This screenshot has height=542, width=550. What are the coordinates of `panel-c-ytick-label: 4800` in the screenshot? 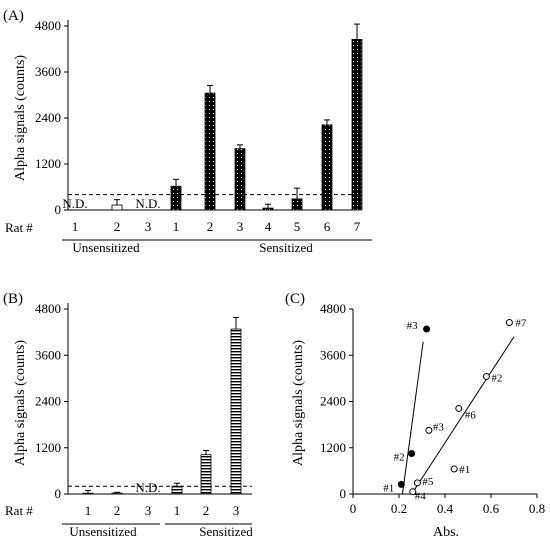 It's located at (333, 308).